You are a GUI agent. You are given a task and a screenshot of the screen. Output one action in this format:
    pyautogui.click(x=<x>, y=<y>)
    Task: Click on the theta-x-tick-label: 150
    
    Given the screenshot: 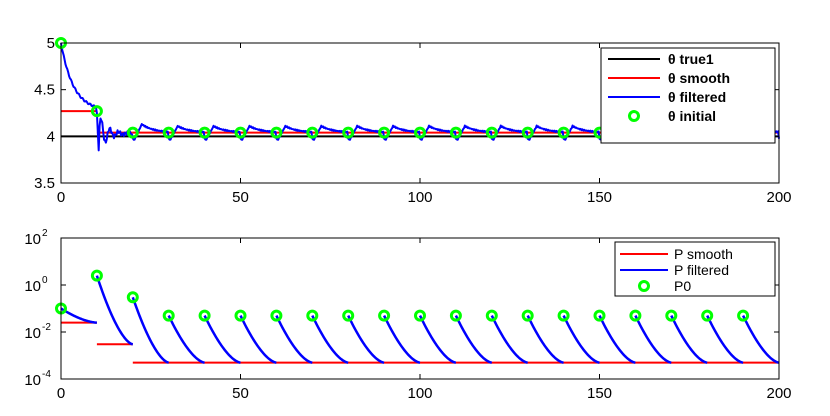 What is the action you would take?
    pyautogui.click(x=599, y=197)
    